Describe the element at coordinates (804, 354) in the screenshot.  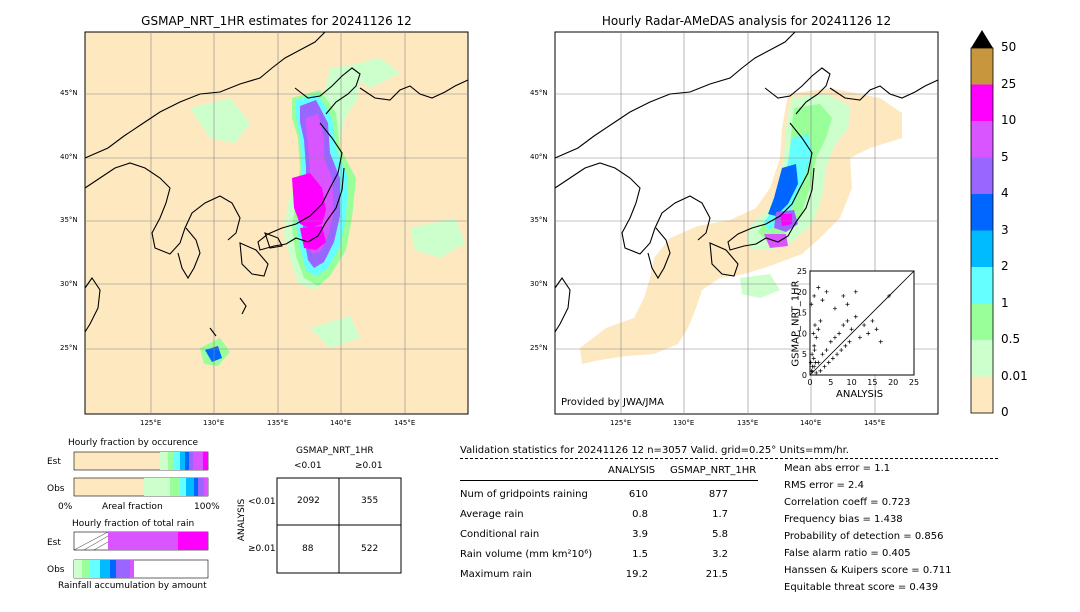
I see `scatter-ytick: 5` at that location.